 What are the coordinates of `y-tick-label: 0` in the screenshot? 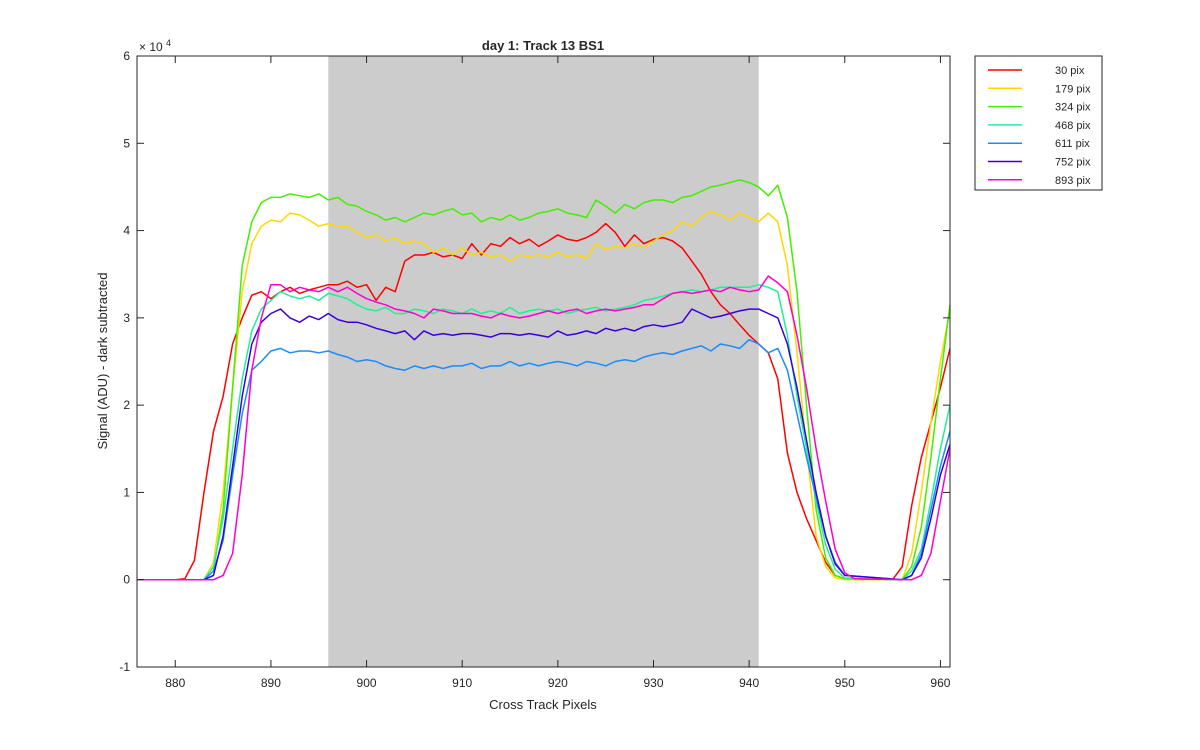 It's located at (126, 580).